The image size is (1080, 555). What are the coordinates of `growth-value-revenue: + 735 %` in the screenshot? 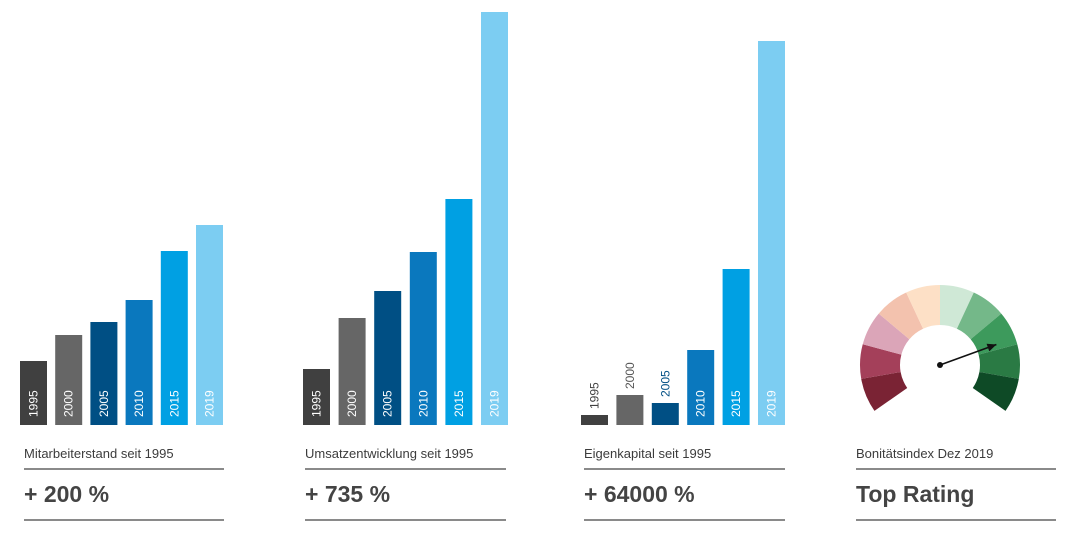 It's located at (348, 494).